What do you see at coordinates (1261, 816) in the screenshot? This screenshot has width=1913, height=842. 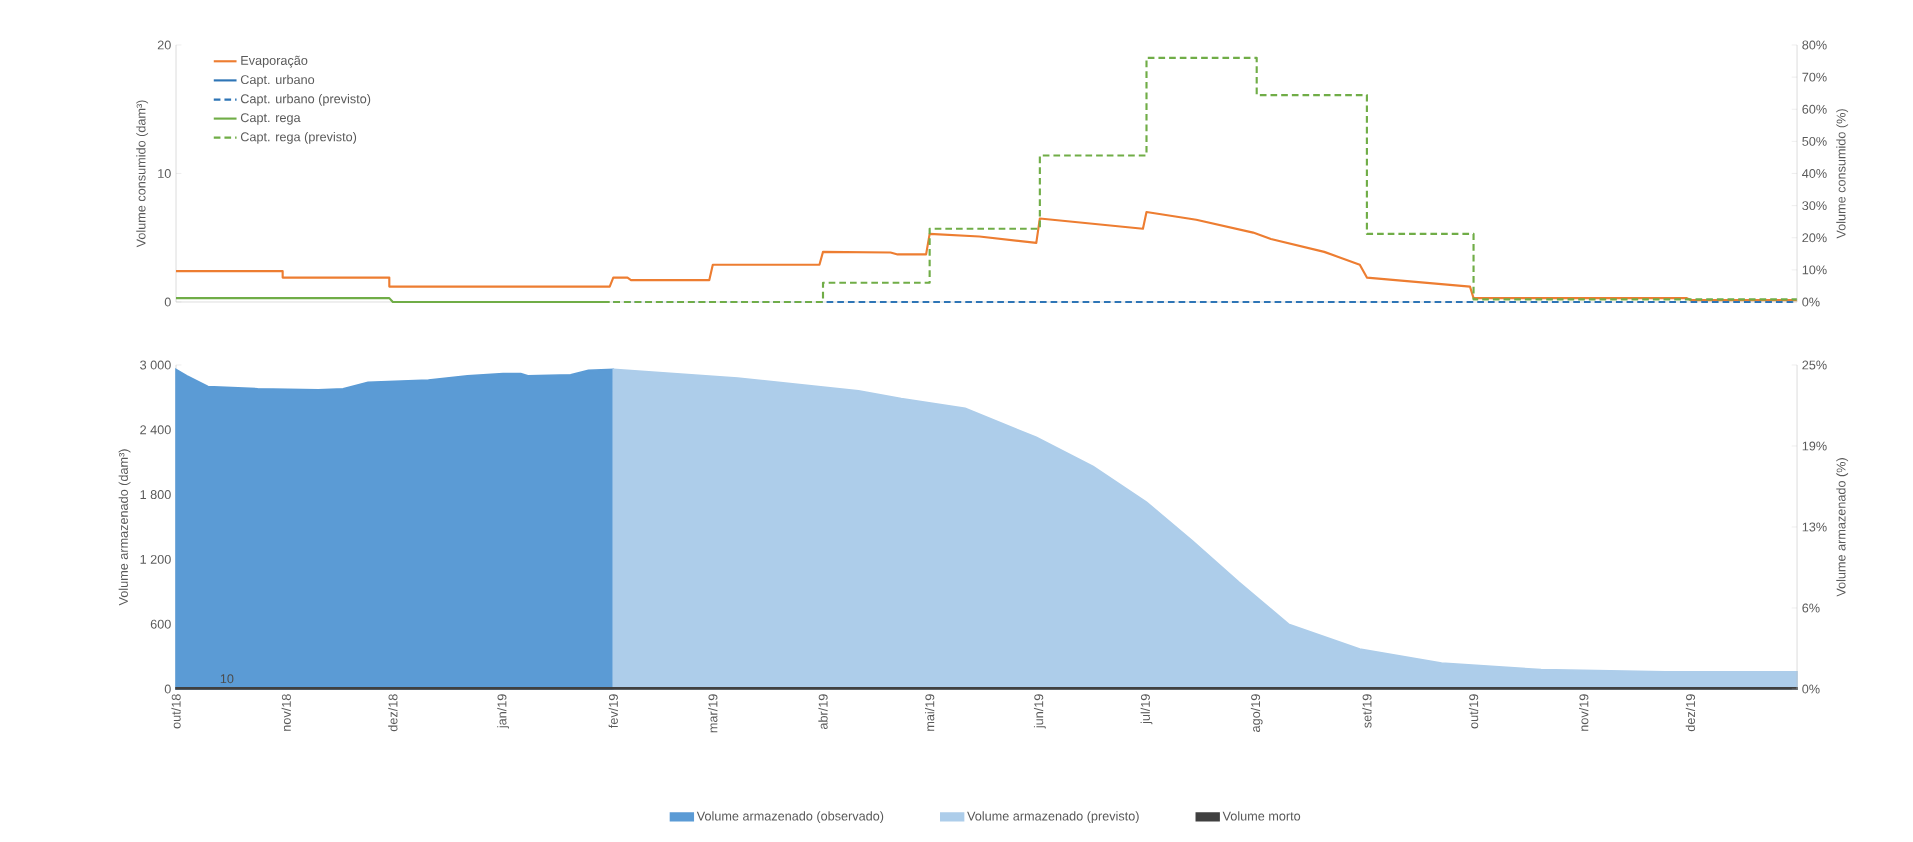 I see `legend-label: Volume morto` at bounding box center [1261, 816].